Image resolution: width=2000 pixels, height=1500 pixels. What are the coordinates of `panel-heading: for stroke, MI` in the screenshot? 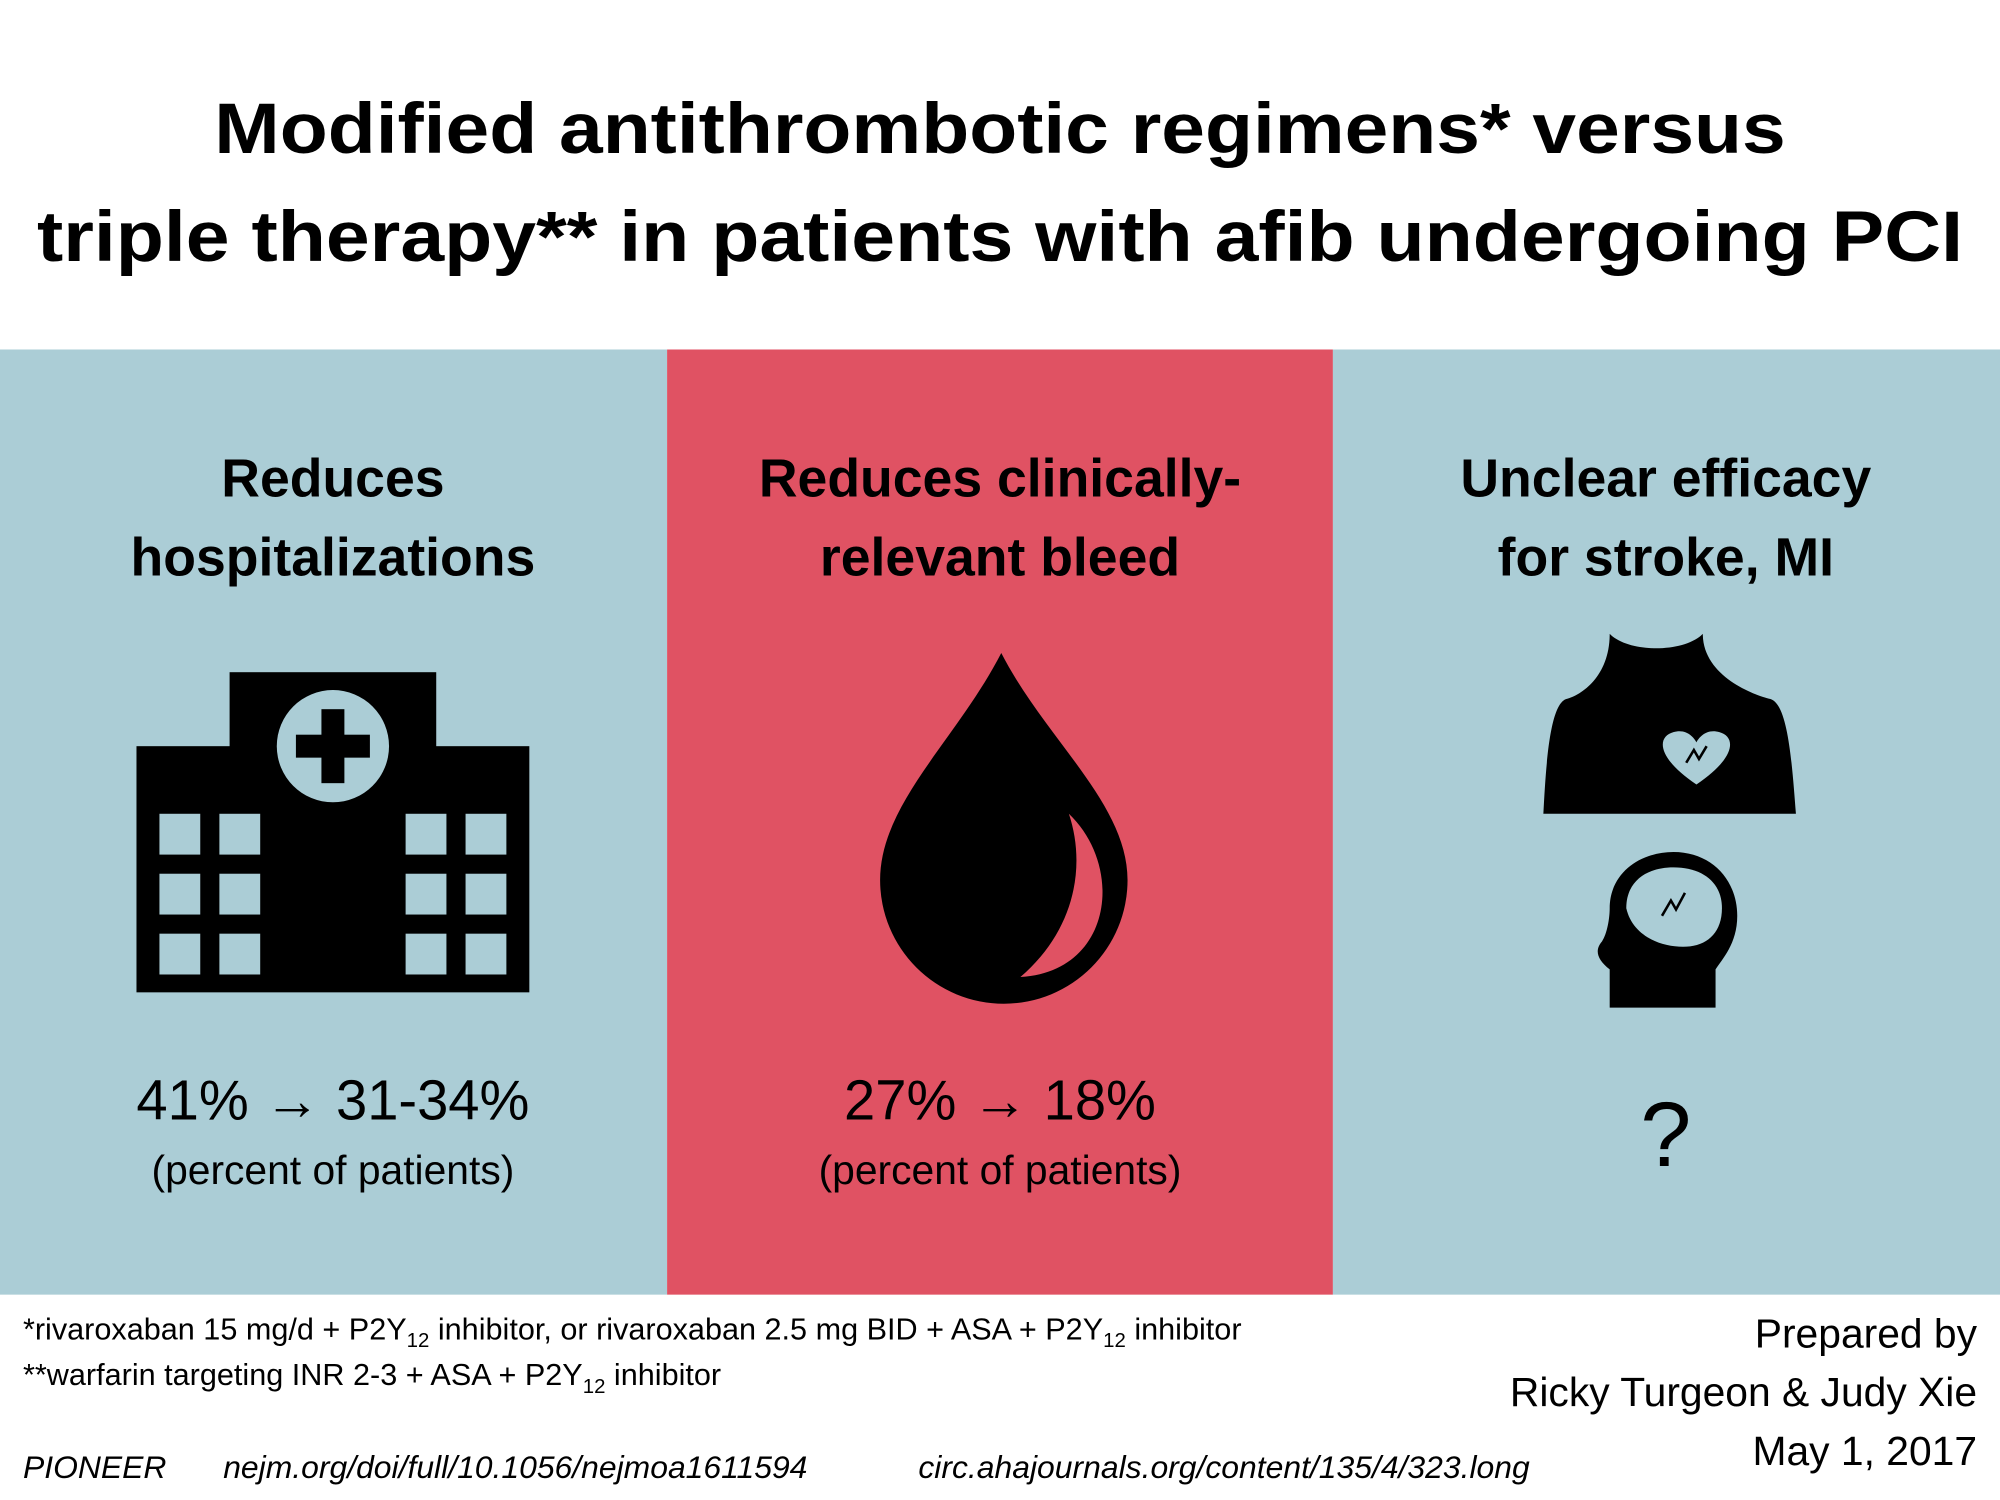 It's located at (1666, 557).